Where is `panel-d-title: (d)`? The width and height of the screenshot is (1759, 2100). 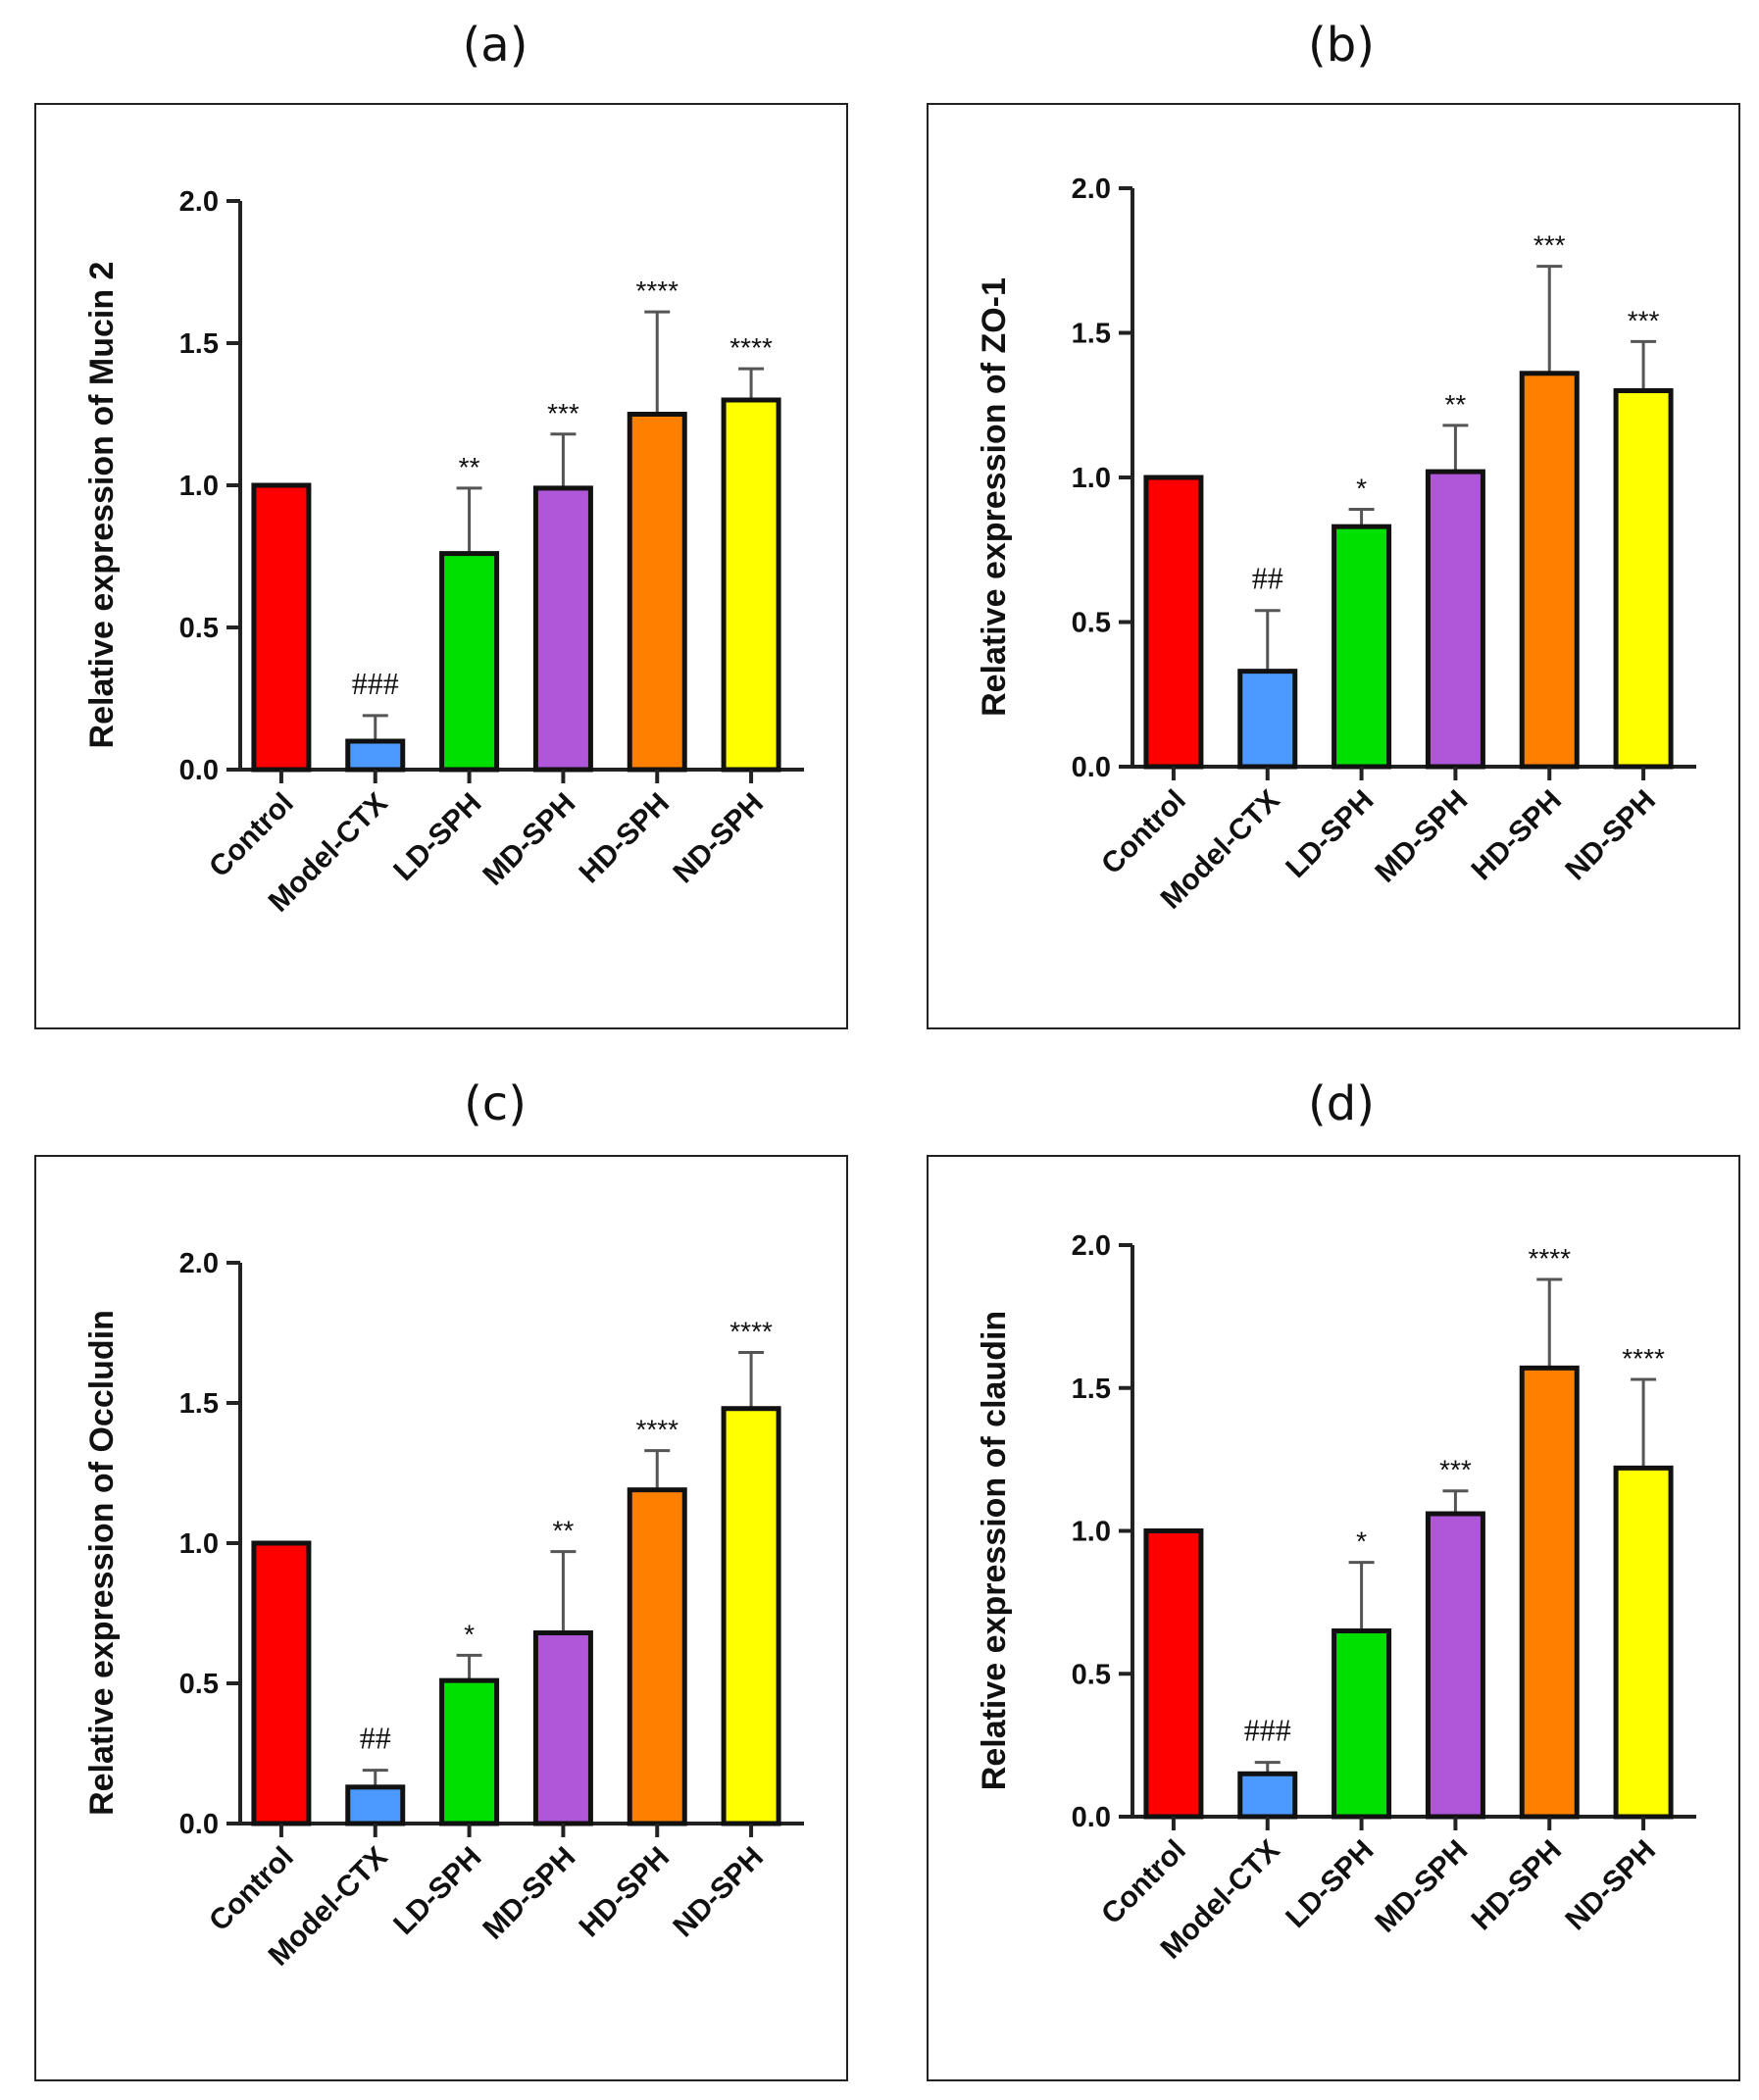
panel-d-title: (d) is located at coordinates (1341, 1103).